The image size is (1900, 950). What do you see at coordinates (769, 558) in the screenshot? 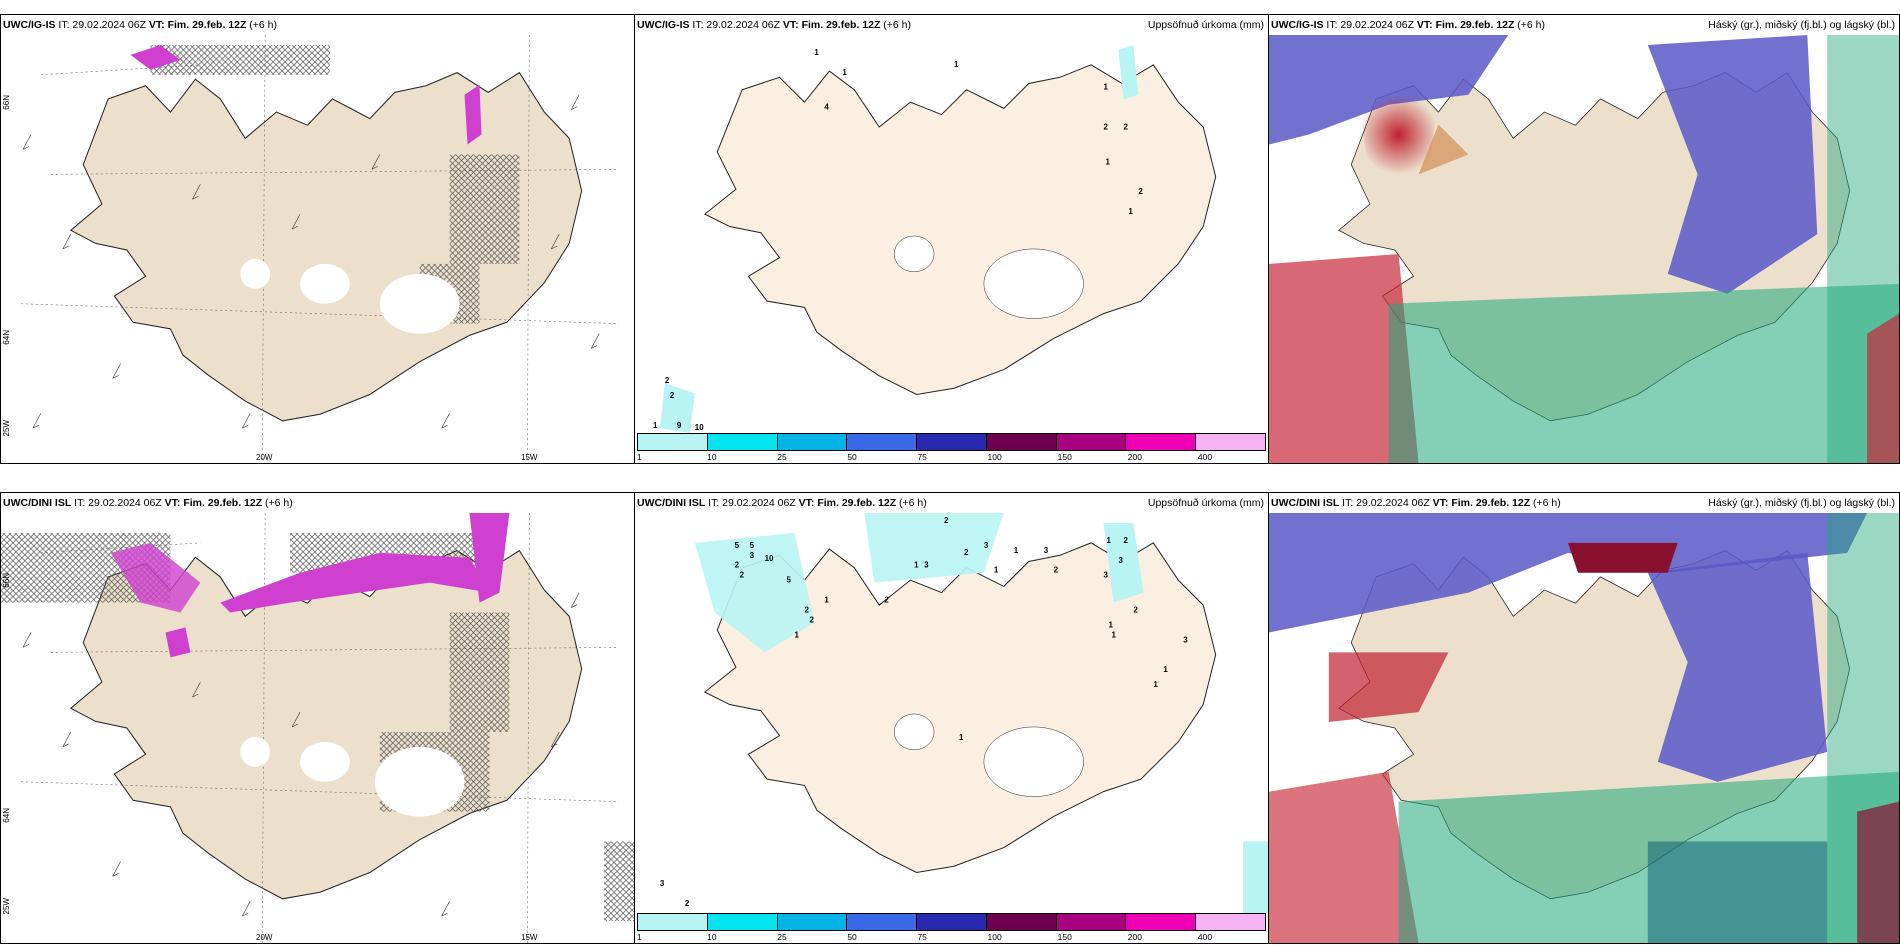
I see `precip-value-label: 10` at bounding box center [769, 558].